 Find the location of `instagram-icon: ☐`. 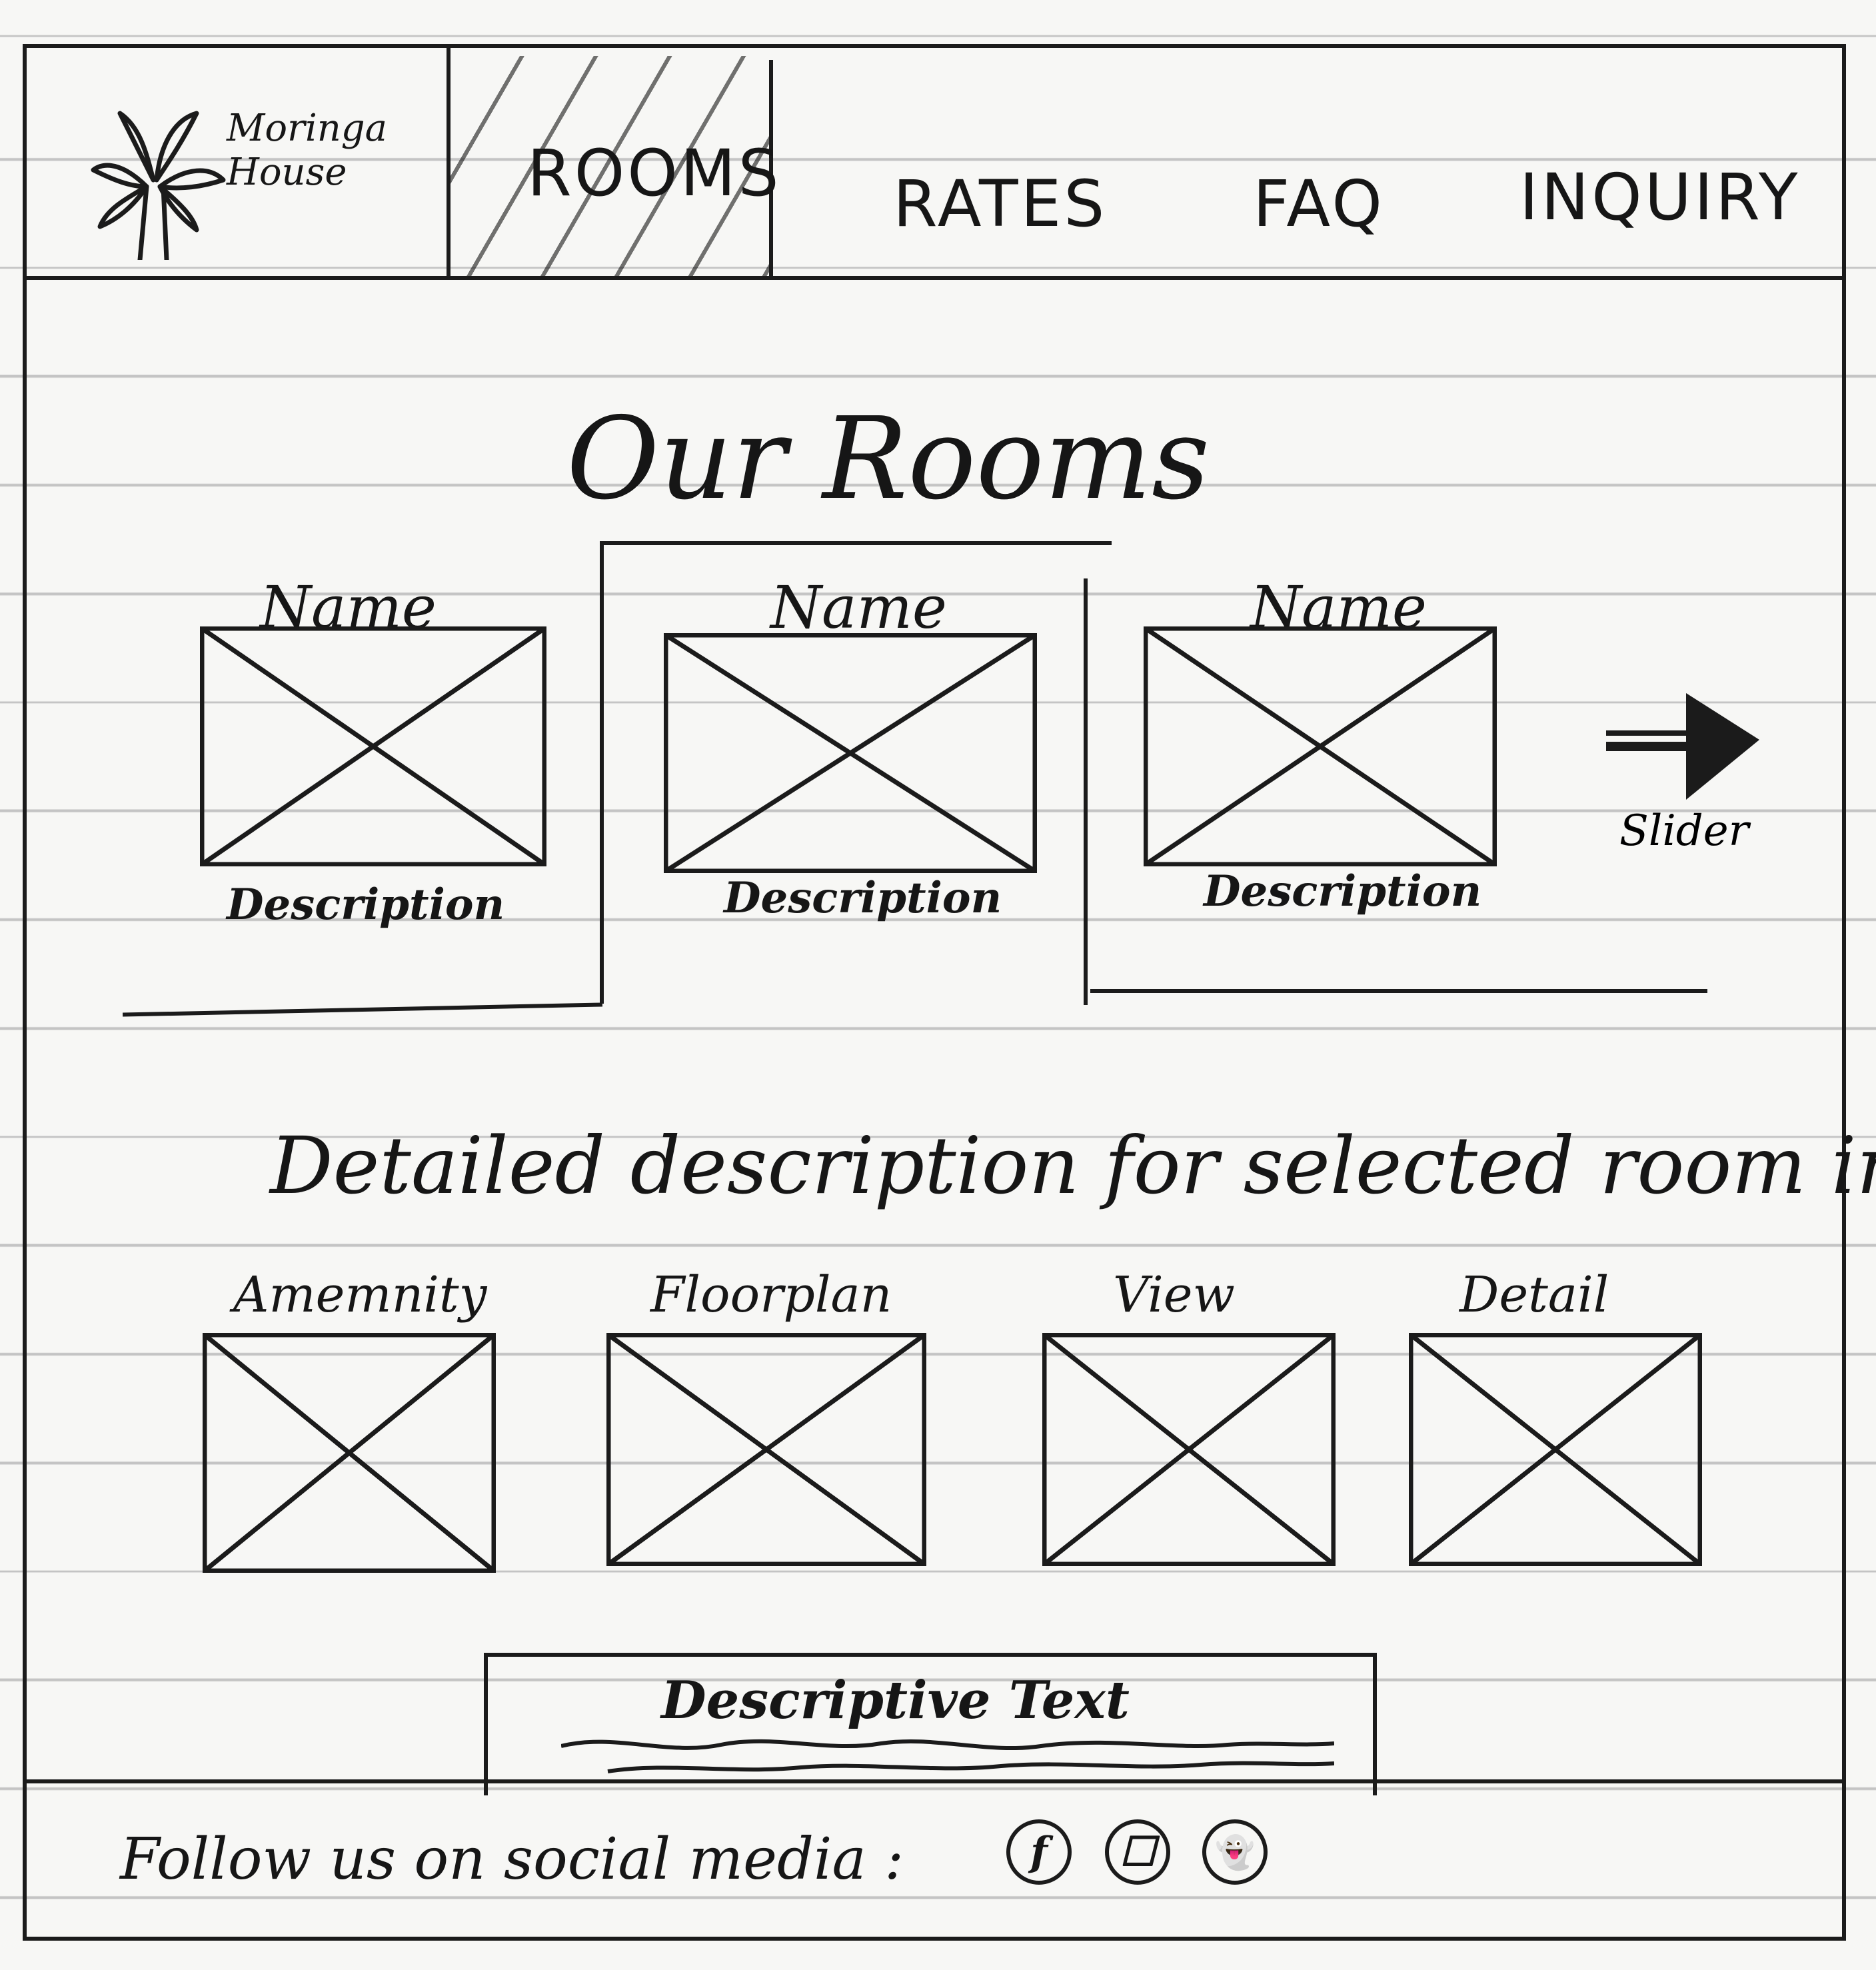

instagram-icon: ☐ is located at coordinates (1138, 1852).